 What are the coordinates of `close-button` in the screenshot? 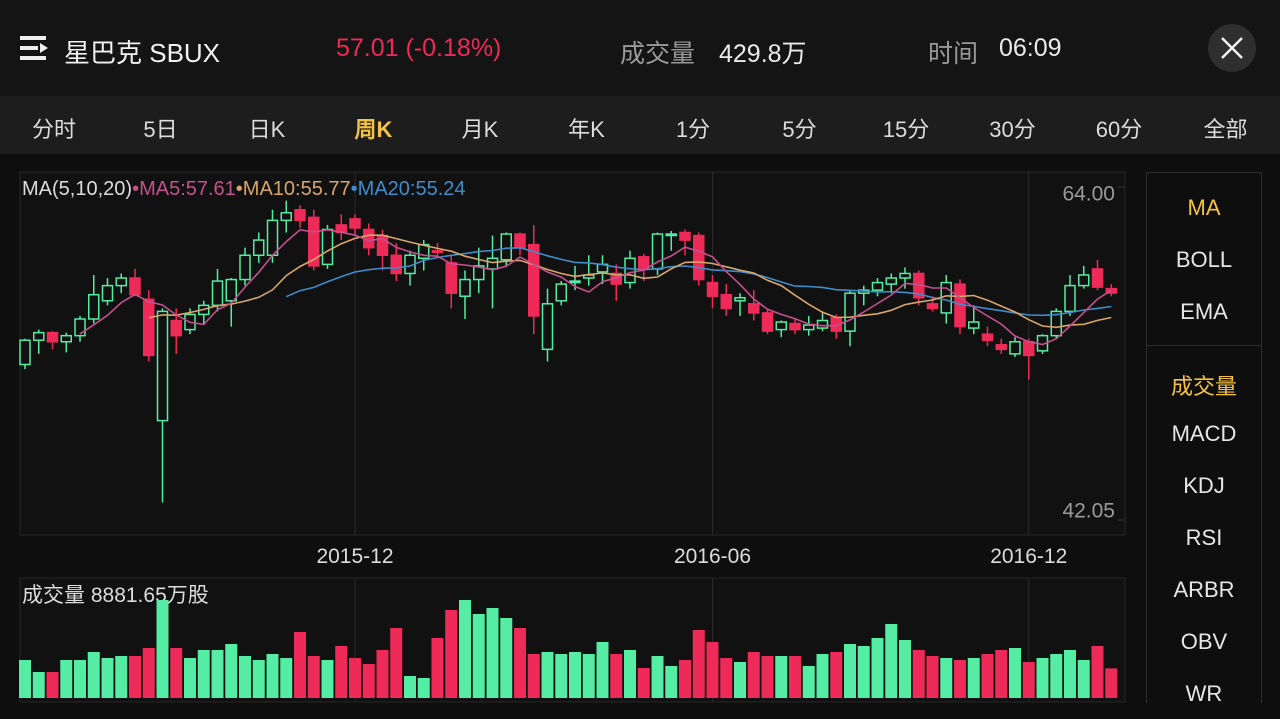 It's located at (1232, 48).